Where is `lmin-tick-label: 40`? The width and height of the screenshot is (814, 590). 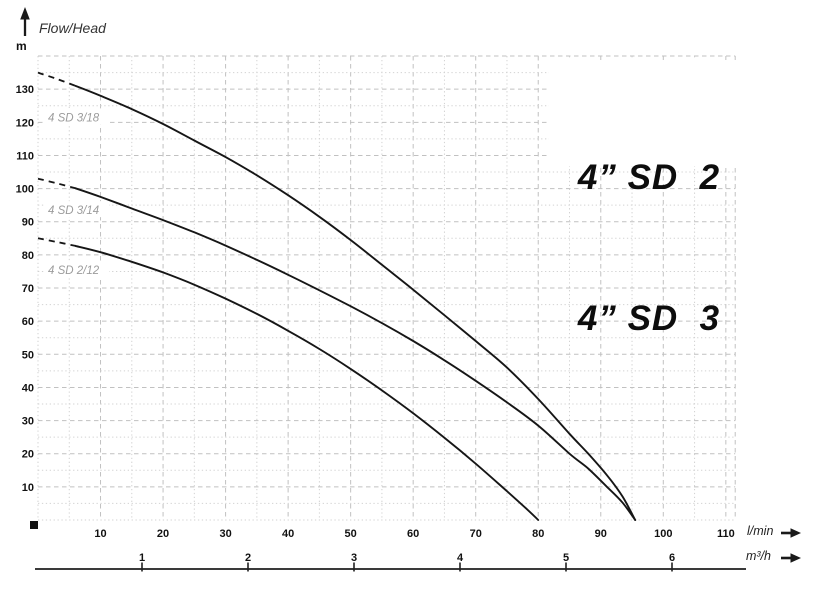 lmin-tick-label: 40 is located at coordinates (288, 534).